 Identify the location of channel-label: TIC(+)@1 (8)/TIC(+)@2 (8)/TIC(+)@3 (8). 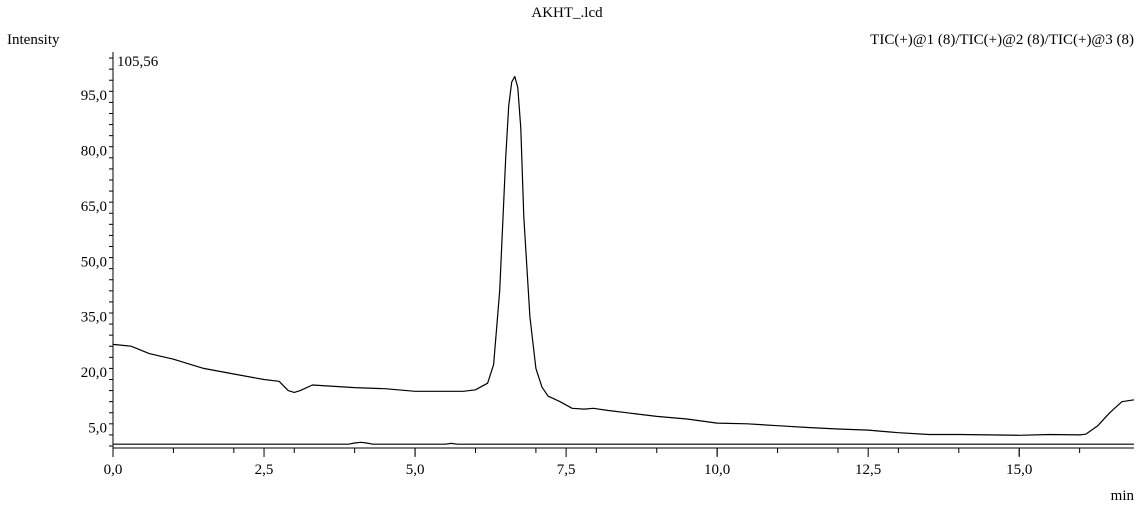
(1002, 40).